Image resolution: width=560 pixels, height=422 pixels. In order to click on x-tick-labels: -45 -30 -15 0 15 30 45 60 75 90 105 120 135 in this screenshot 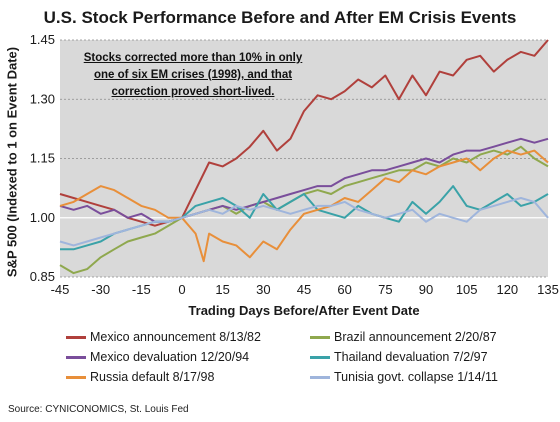, I will do `click(305, 289)`.